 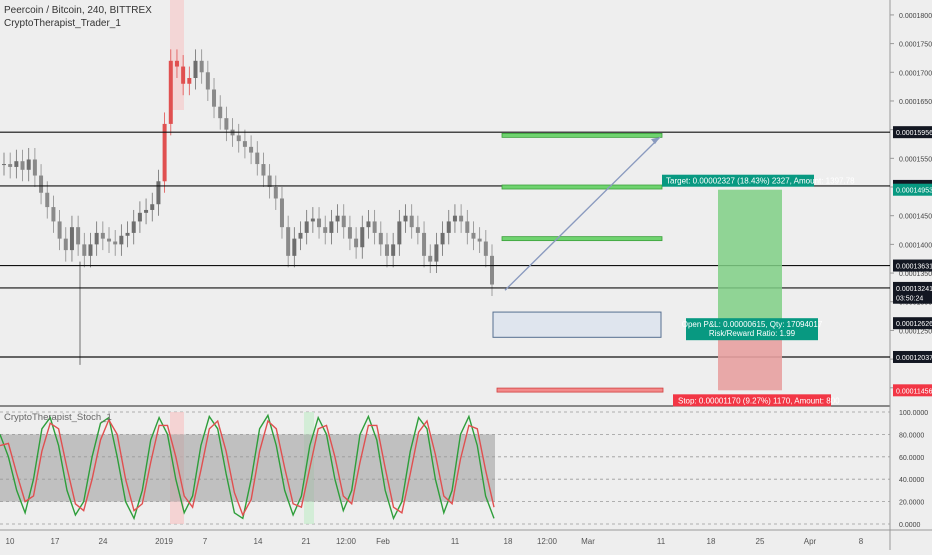 I want to click on target-label-box, so click(x=738, y=180).